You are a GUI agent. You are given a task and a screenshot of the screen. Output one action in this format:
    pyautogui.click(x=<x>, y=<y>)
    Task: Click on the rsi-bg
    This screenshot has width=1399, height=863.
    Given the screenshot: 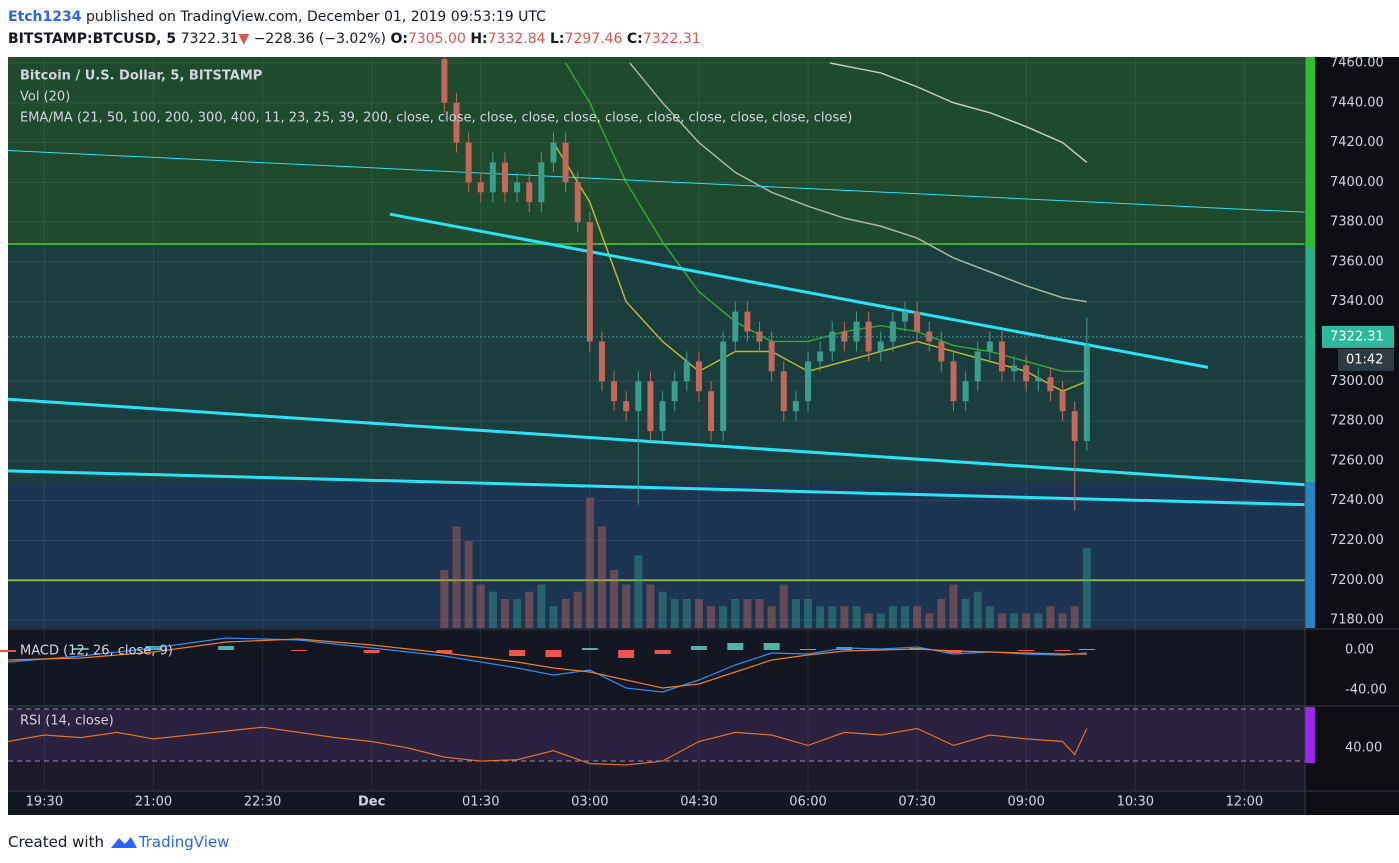 What is the action you would take?
    pyautogui.click(x=656, y=749)
    